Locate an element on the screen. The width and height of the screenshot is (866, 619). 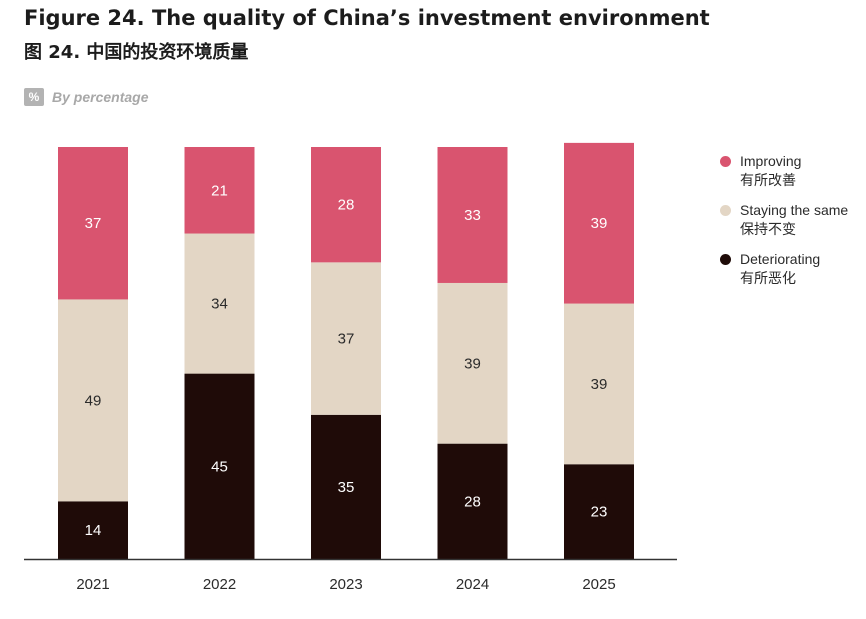
legend-swatch-staying-same is located at coordinates (725, 210).